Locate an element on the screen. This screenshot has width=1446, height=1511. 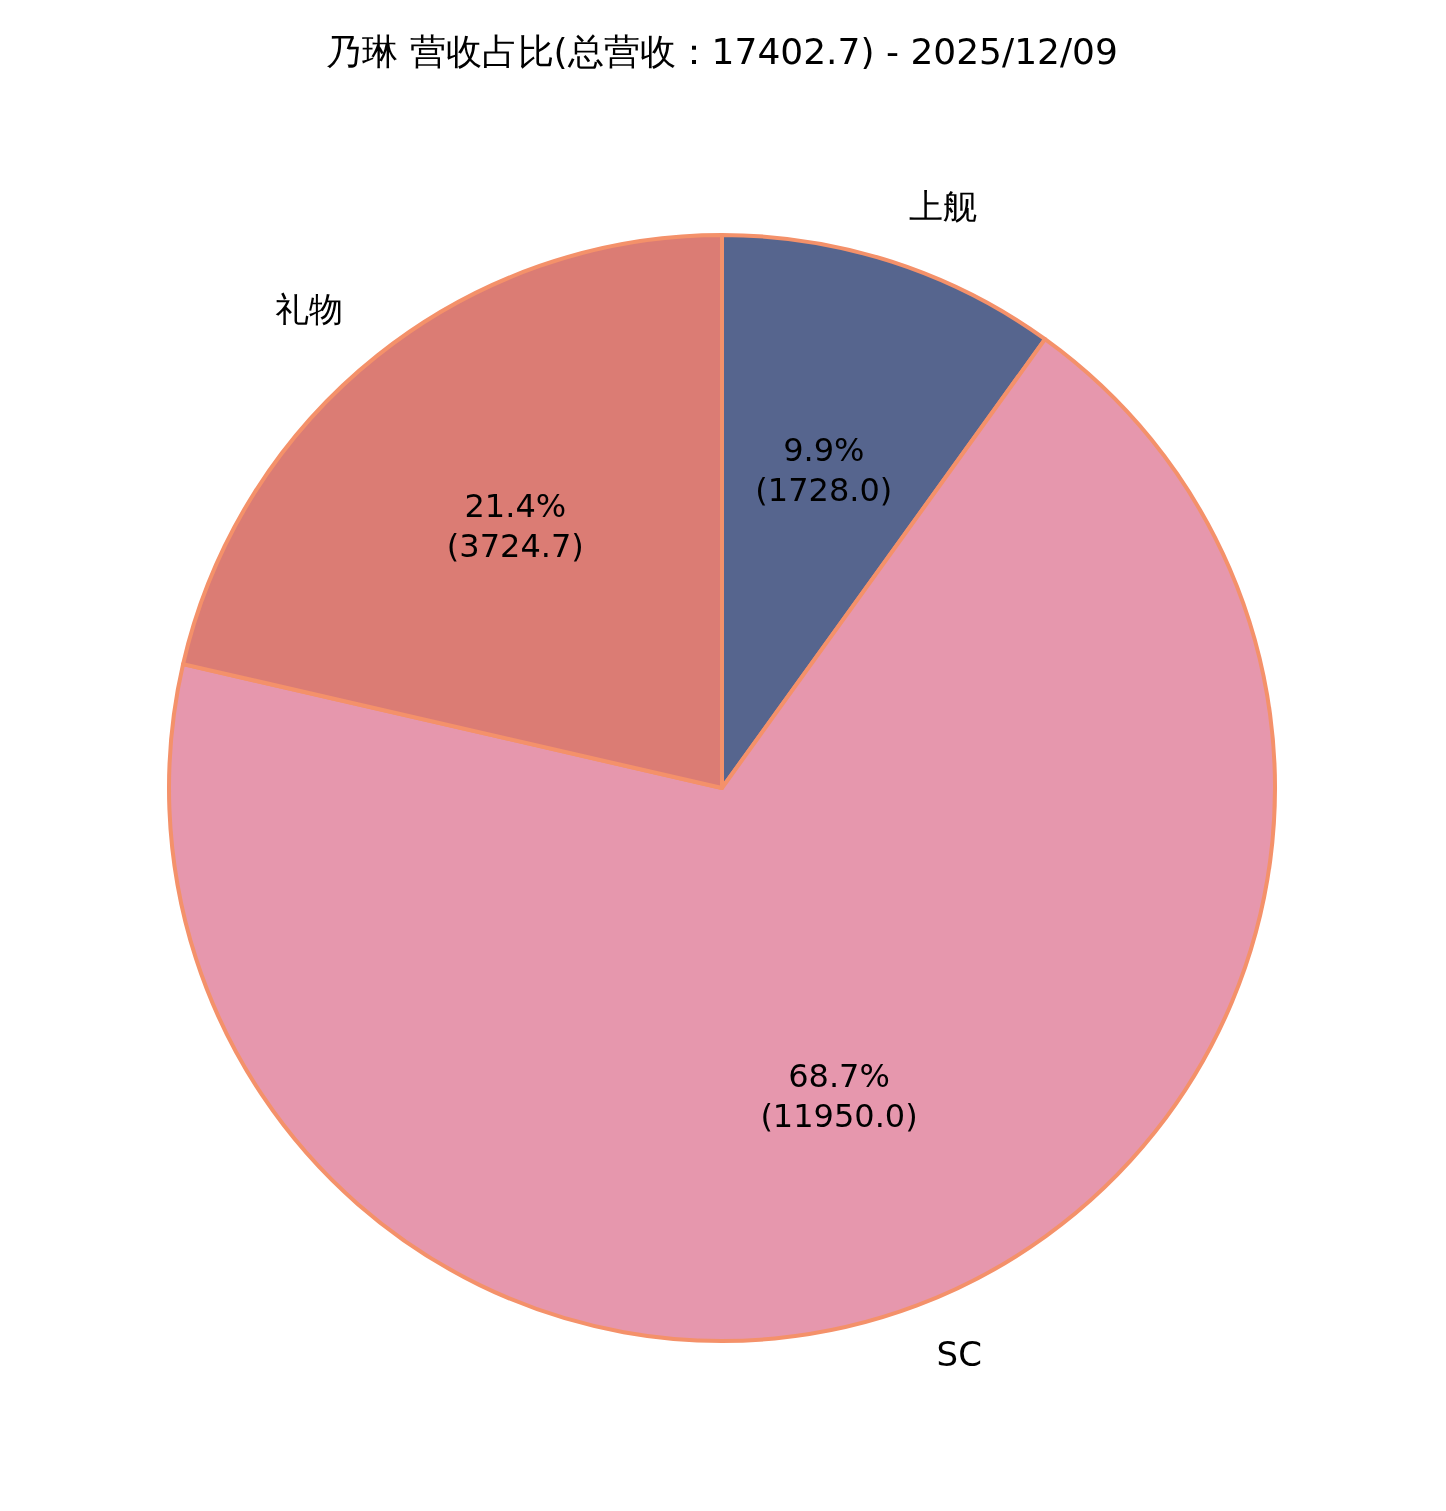
slice-label: 上舰 is located at coordinates (942, 205).